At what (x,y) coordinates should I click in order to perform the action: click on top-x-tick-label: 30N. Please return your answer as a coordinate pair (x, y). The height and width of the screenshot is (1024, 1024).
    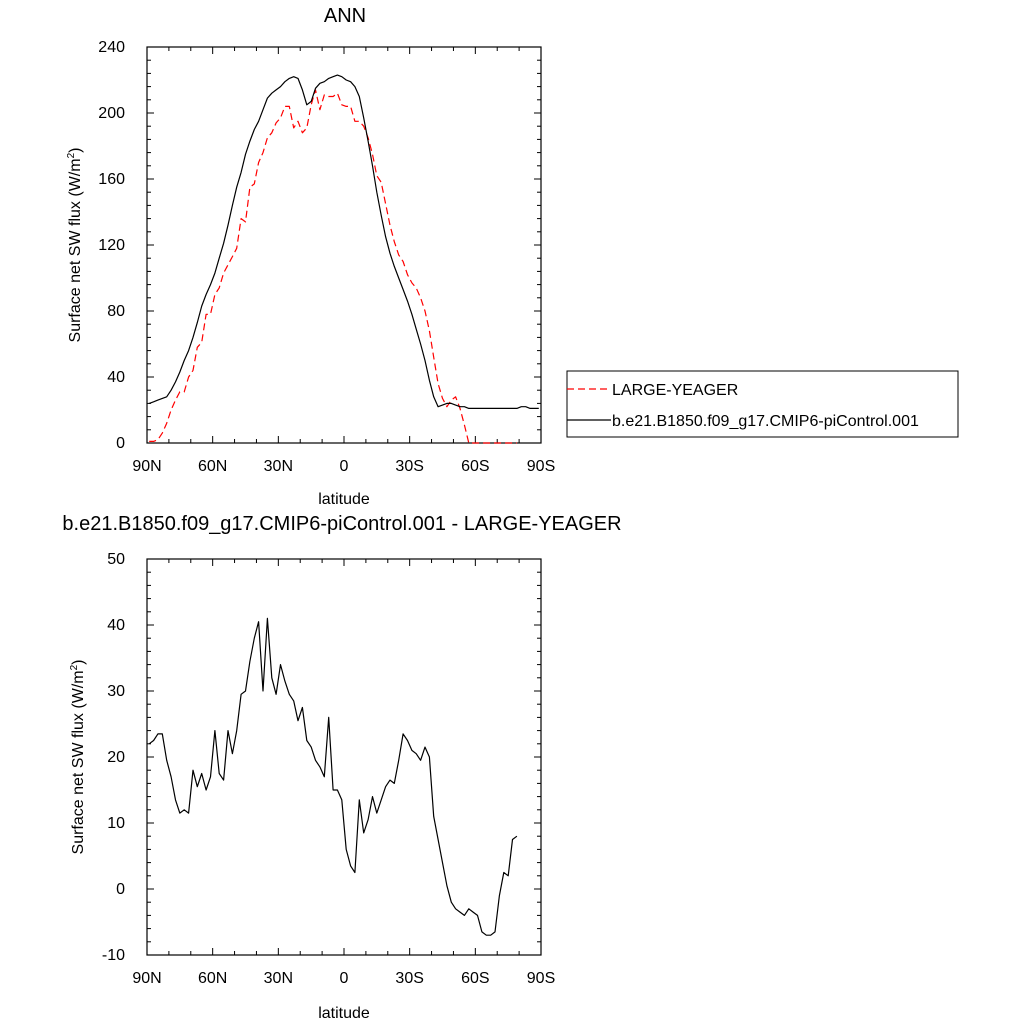
    Looking at the image, I should click on (278, 466).